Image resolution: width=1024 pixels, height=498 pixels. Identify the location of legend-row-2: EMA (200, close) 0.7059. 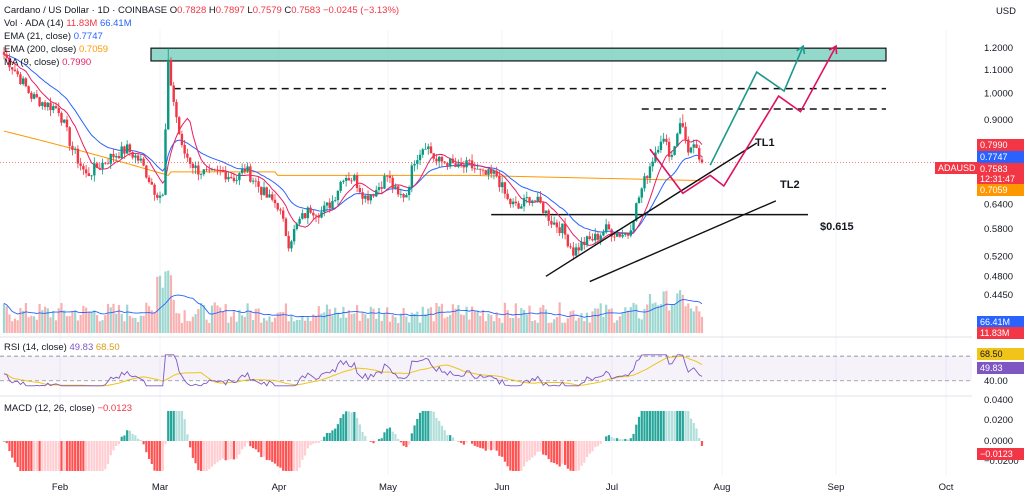
(68, 49).